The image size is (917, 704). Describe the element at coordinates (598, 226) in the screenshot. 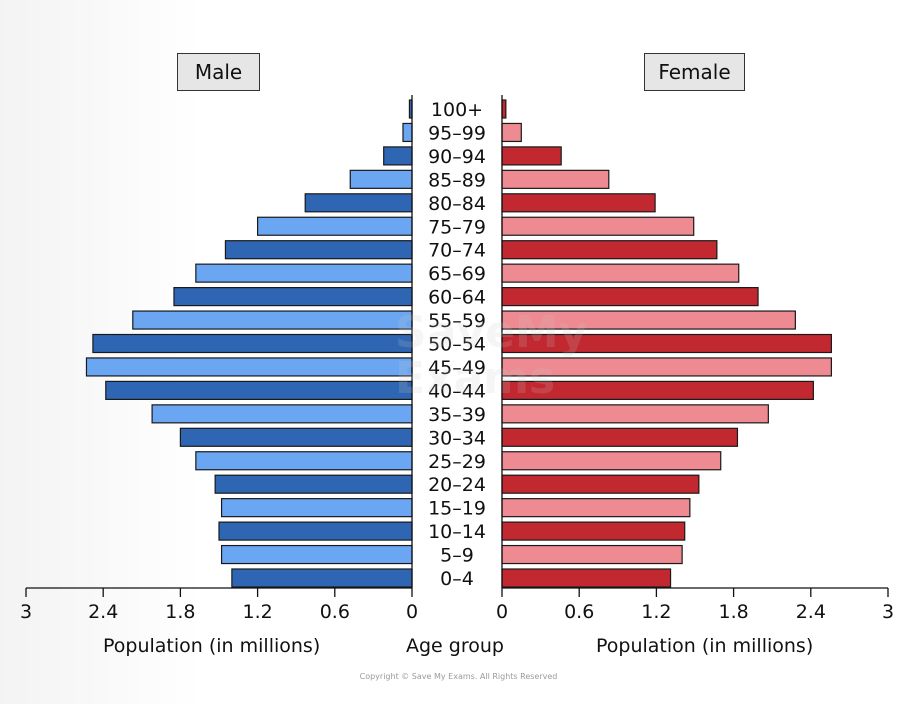

I see `female-bar-75–79` at that location.